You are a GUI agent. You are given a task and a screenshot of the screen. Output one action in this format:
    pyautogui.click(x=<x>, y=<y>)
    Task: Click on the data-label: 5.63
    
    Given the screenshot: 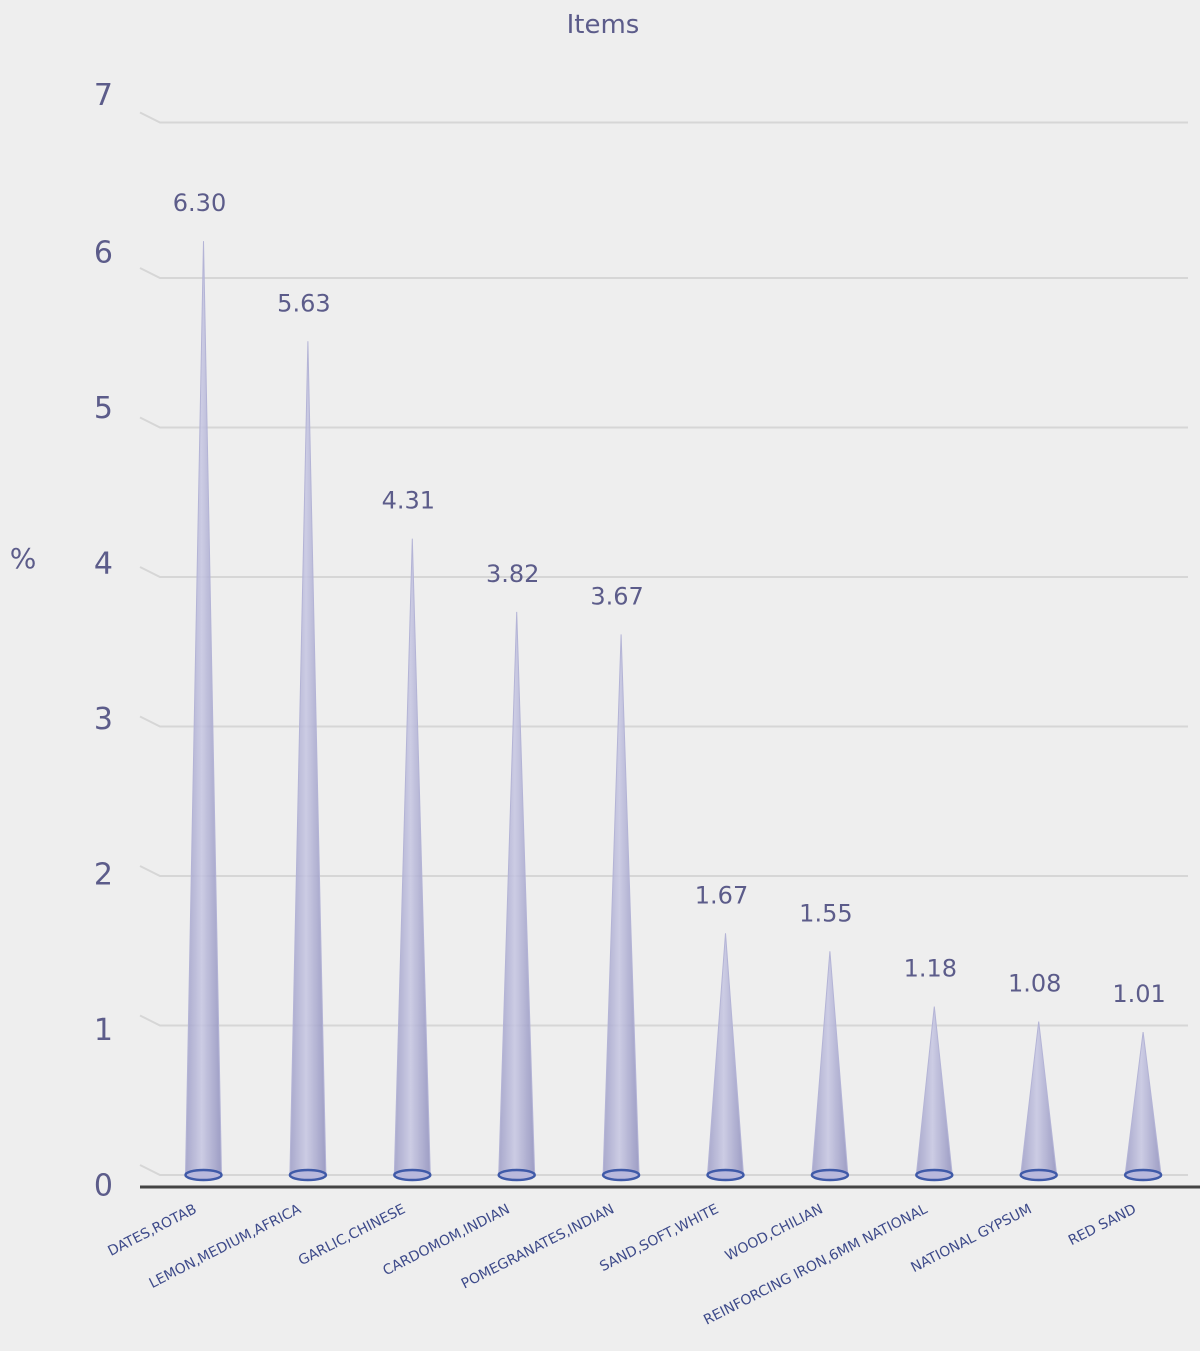 What is the action you would take?
    pyautogui.click(x=303, y=303)
    